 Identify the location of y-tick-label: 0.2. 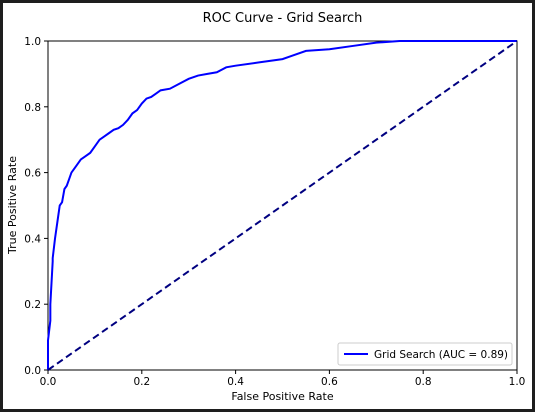
(32, 305).